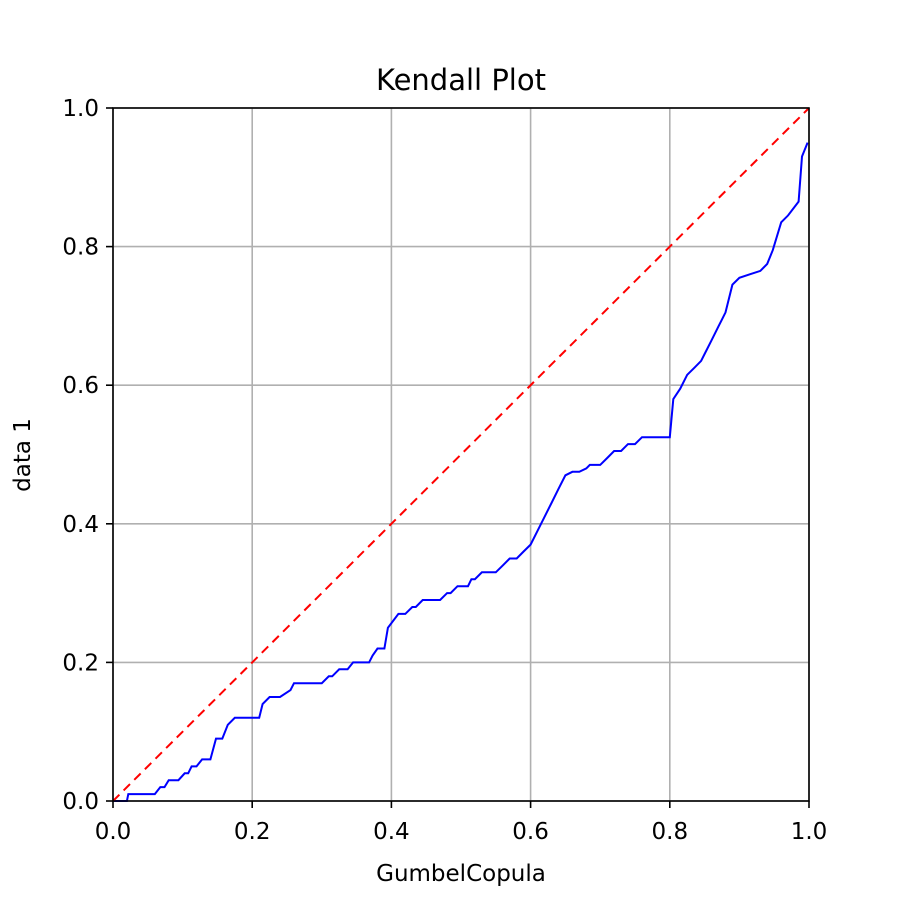 This screenshot has height=900, width=900. What do you see at coordinates (87, 455) in the screenshot?
I see `y-axis-ticks: 0.0 0.2 0.4 0.6 0.8 1.0` at bounding box center [87, 455].